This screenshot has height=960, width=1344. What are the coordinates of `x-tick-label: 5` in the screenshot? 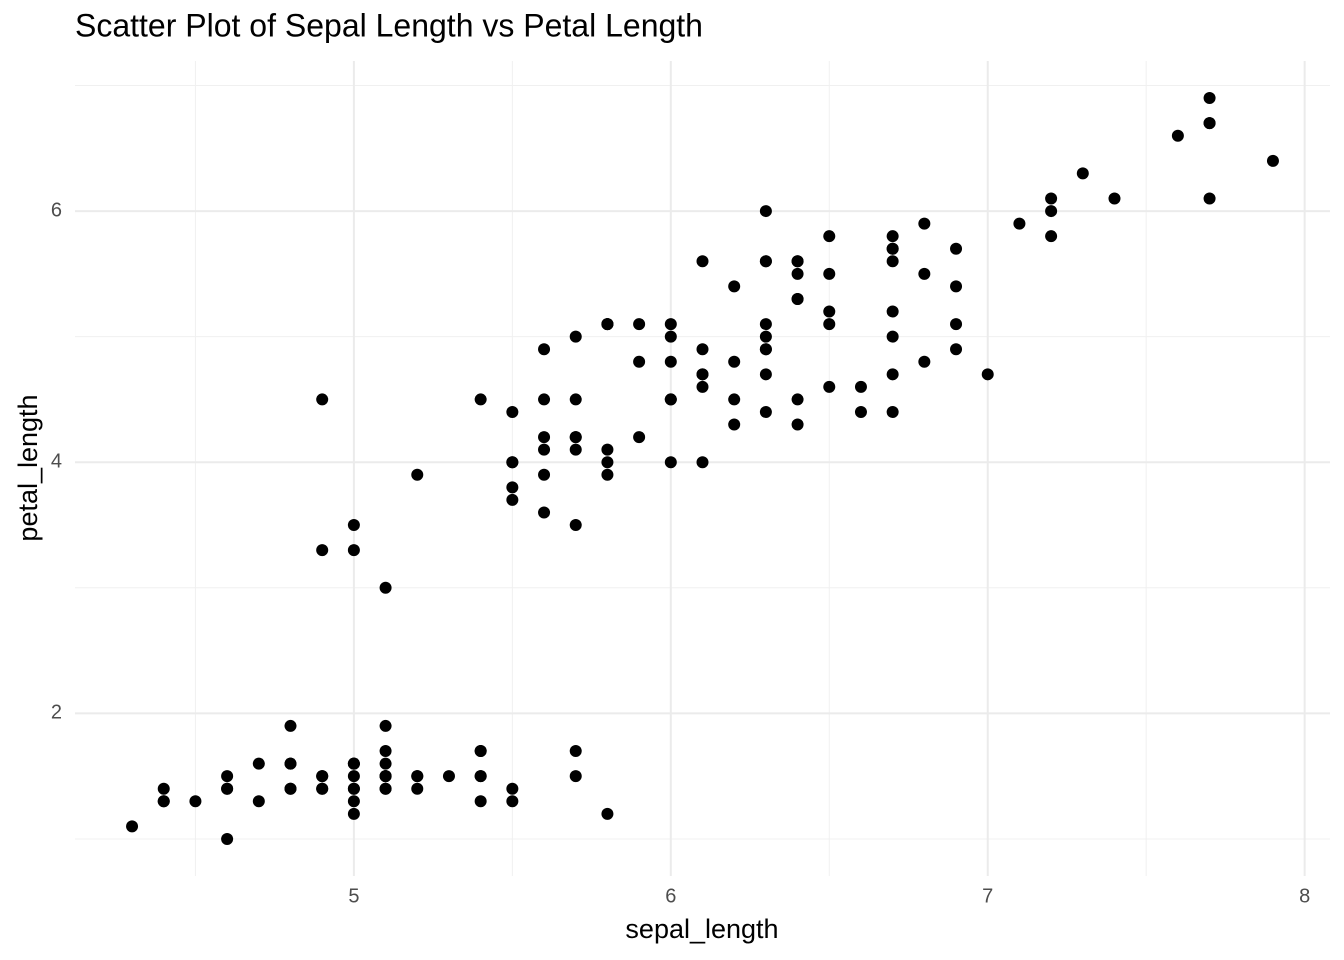 It's located at (353, 896).